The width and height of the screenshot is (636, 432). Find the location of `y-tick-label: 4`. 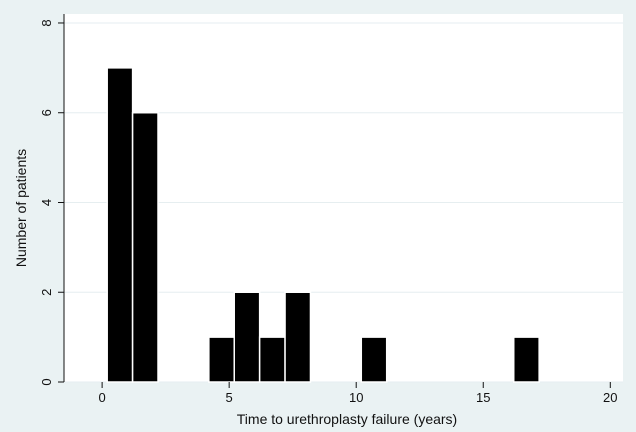

y-tick-label: 4 is located at coordinates (46, 202).